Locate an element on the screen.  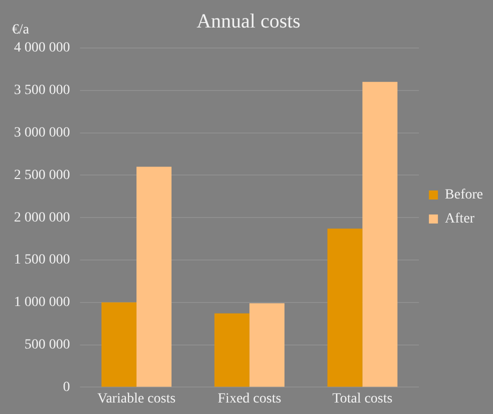
y-tick-label: 4 000 000 is located at coordinates (42, 48).